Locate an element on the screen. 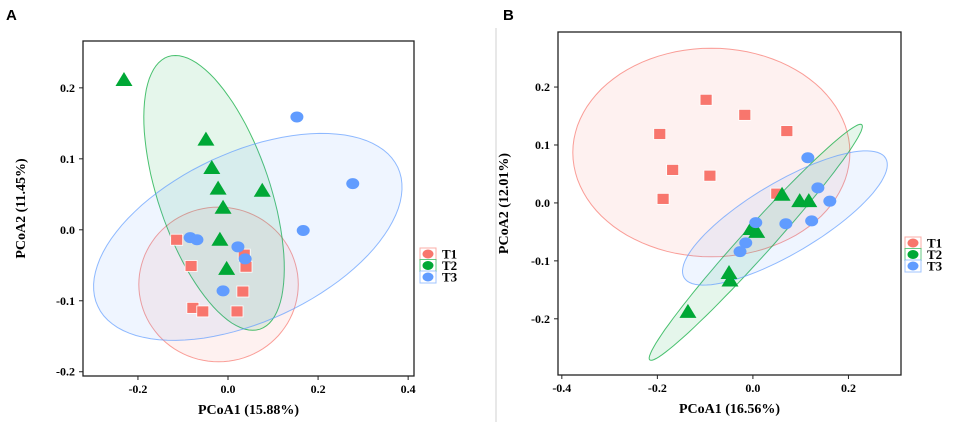 The image size is (957, 428). x-tick-label: -0.4 is located at coordinates (561, 388).